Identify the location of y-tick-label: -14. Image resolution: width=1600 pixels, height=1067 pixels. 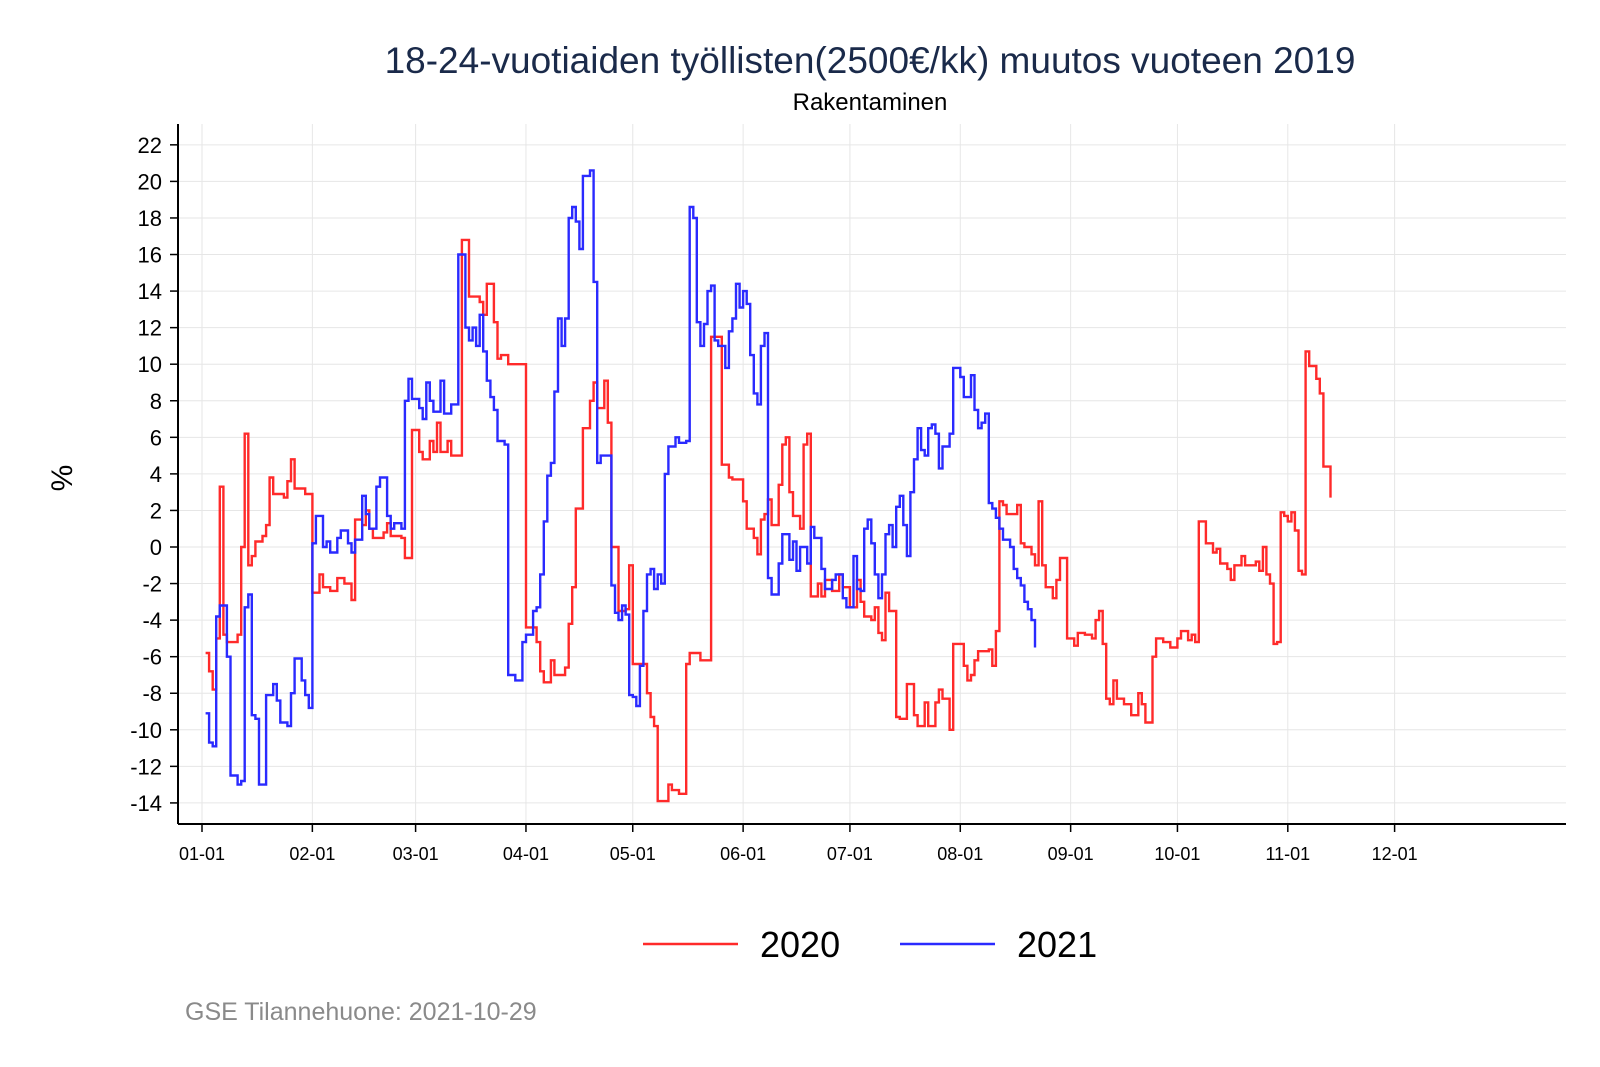
(146, 803).